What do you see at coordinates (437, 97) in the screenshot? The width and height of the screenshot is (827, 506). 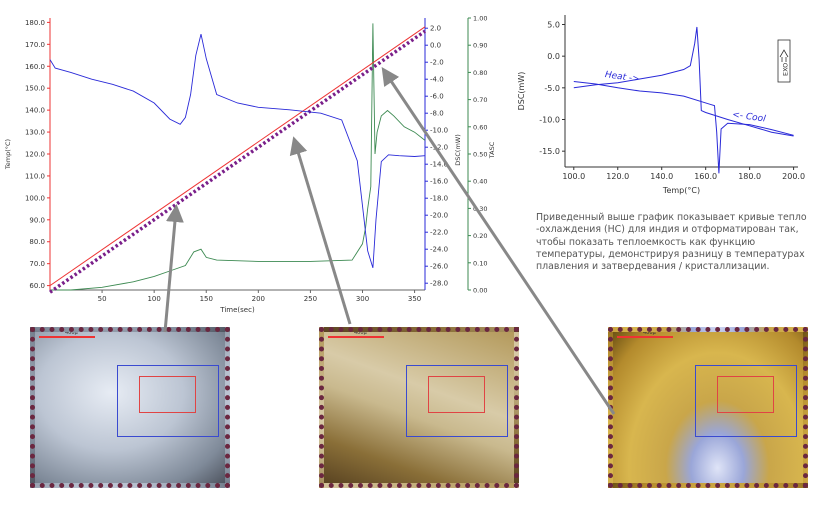 I see `dsc-tick-label: -6.0` at bounding box center [437, 97].